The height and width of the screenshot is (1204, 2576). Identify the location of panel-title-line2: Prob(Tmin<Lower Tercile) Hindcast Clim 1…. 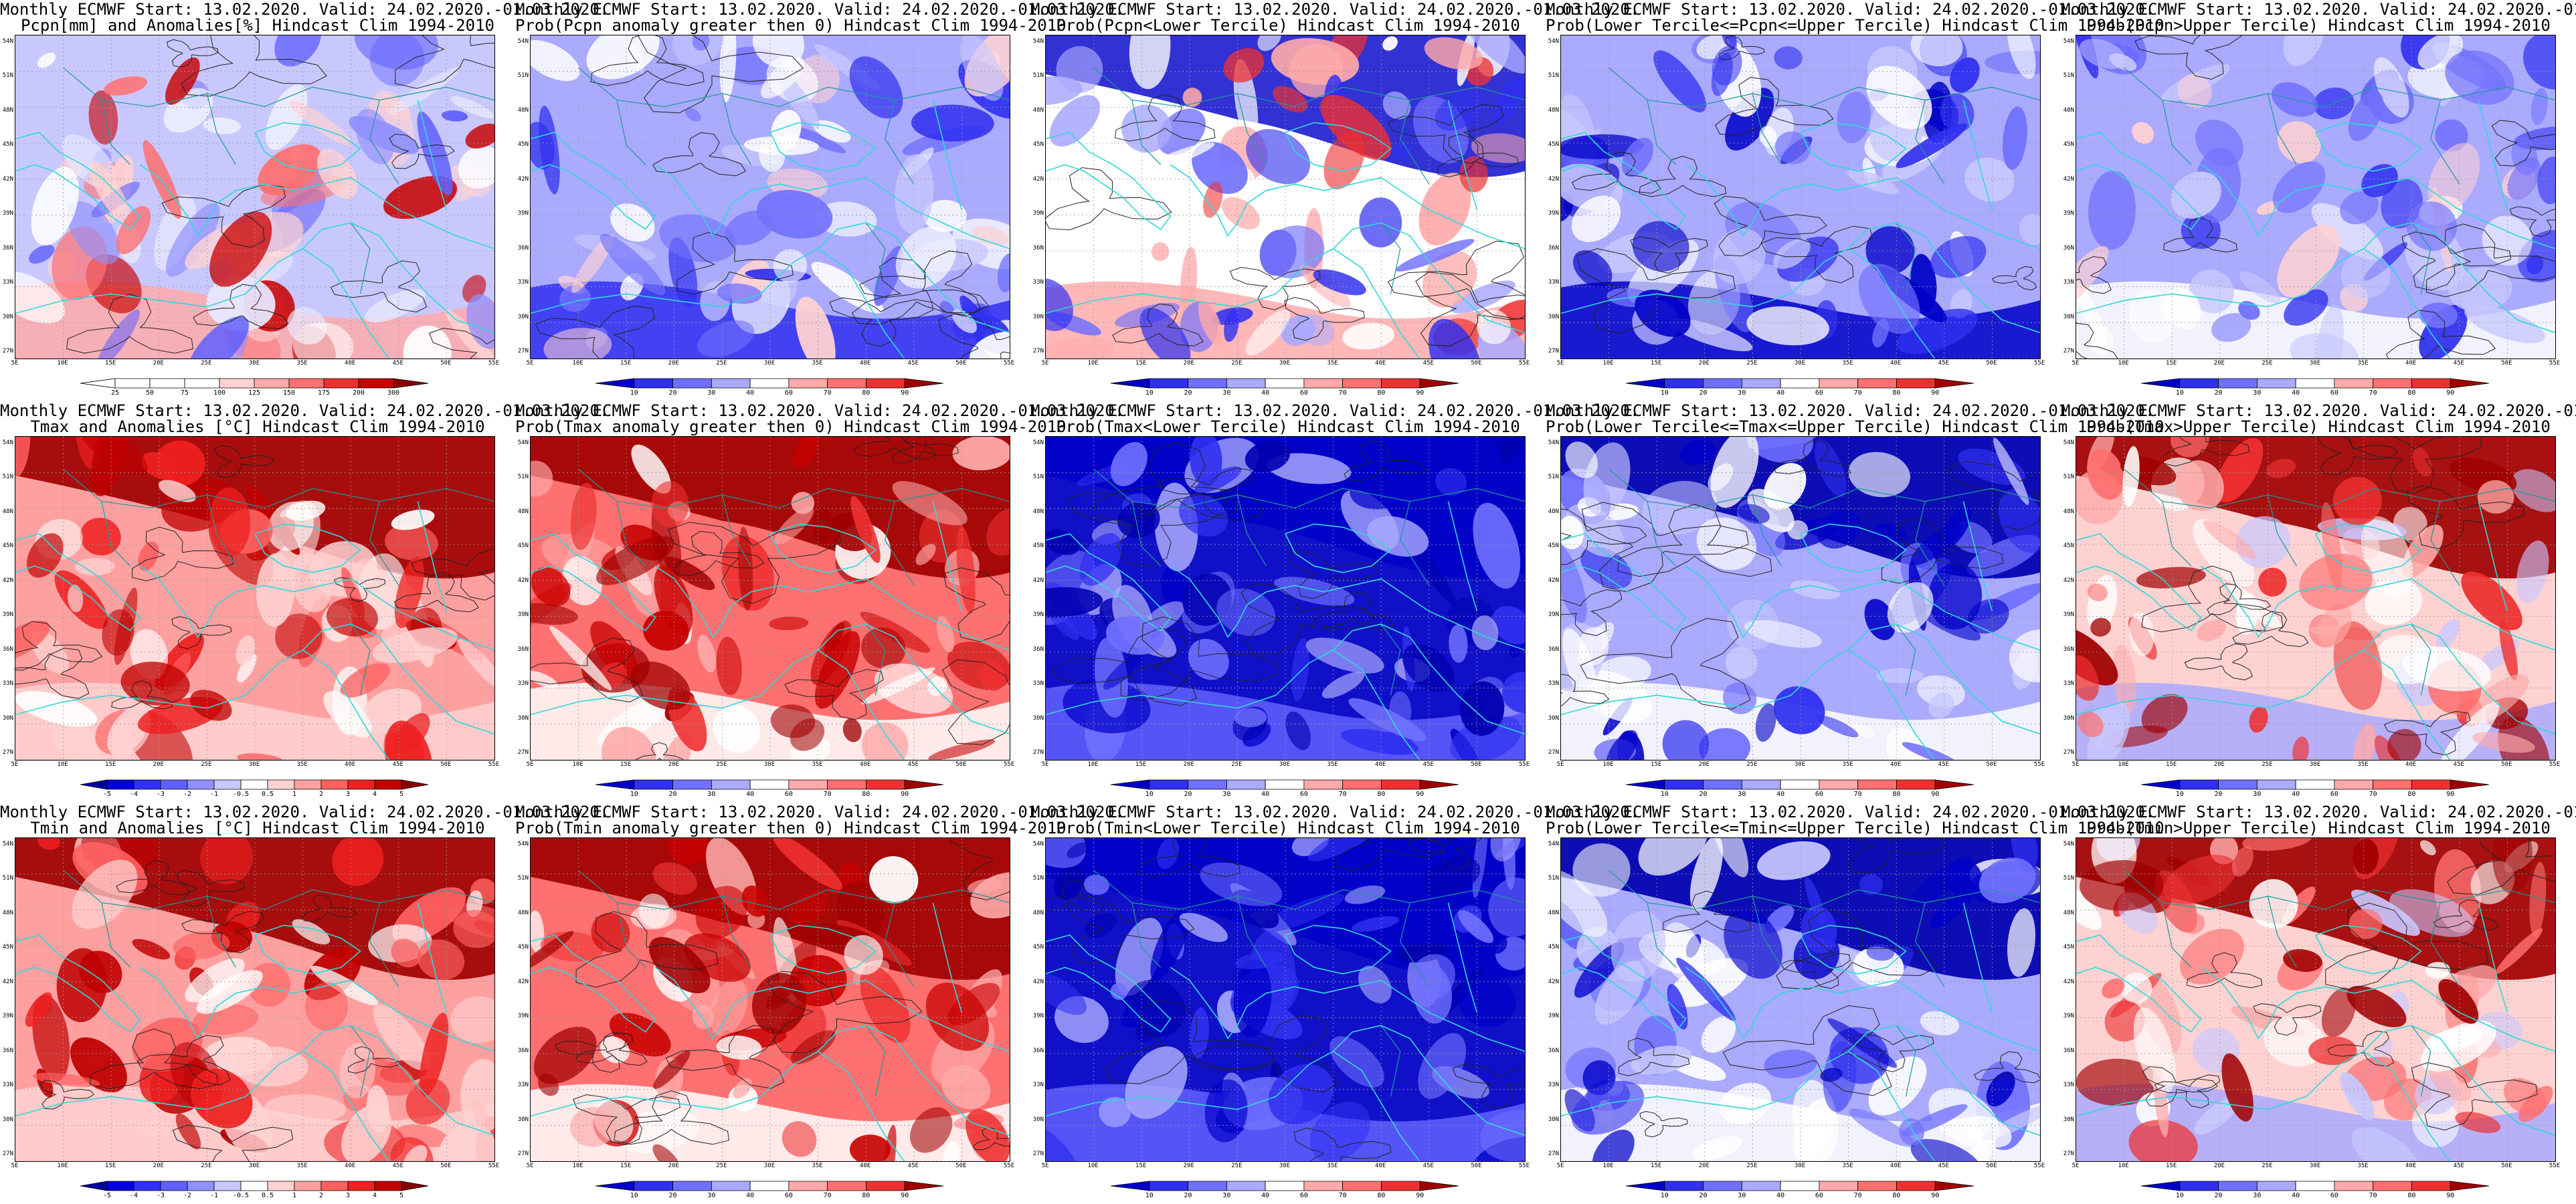
(1288, 828).